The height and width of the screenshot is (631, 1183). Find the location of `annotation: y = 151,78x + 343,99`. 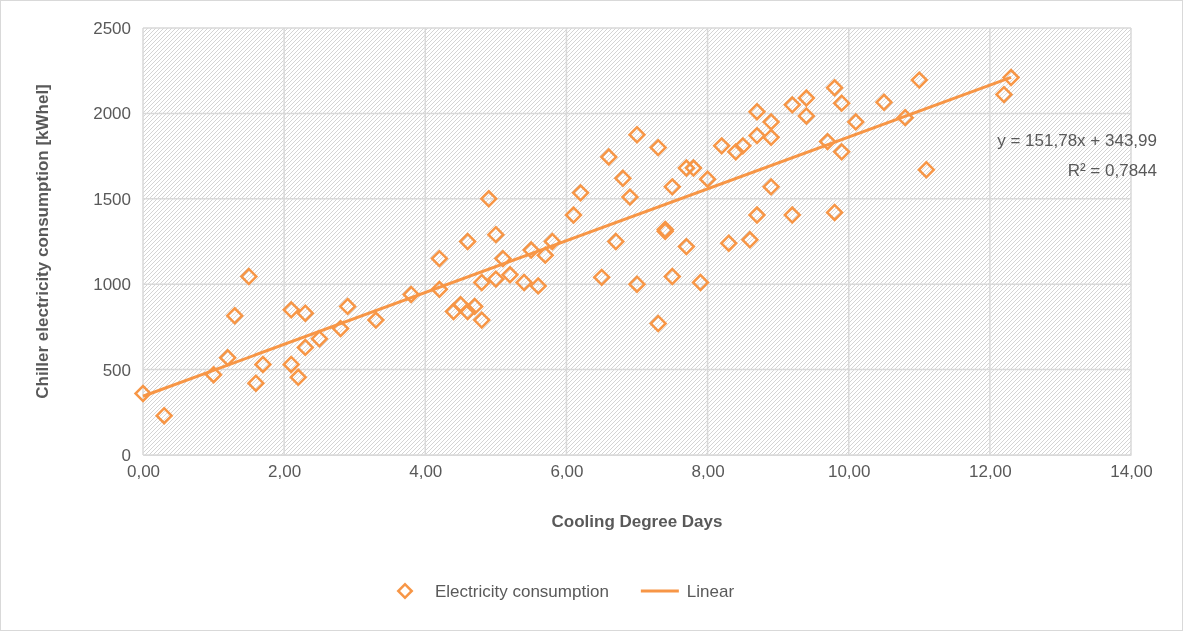

annotation: y = 151,78x + 343,99 is located at coordinates (1077, 140).